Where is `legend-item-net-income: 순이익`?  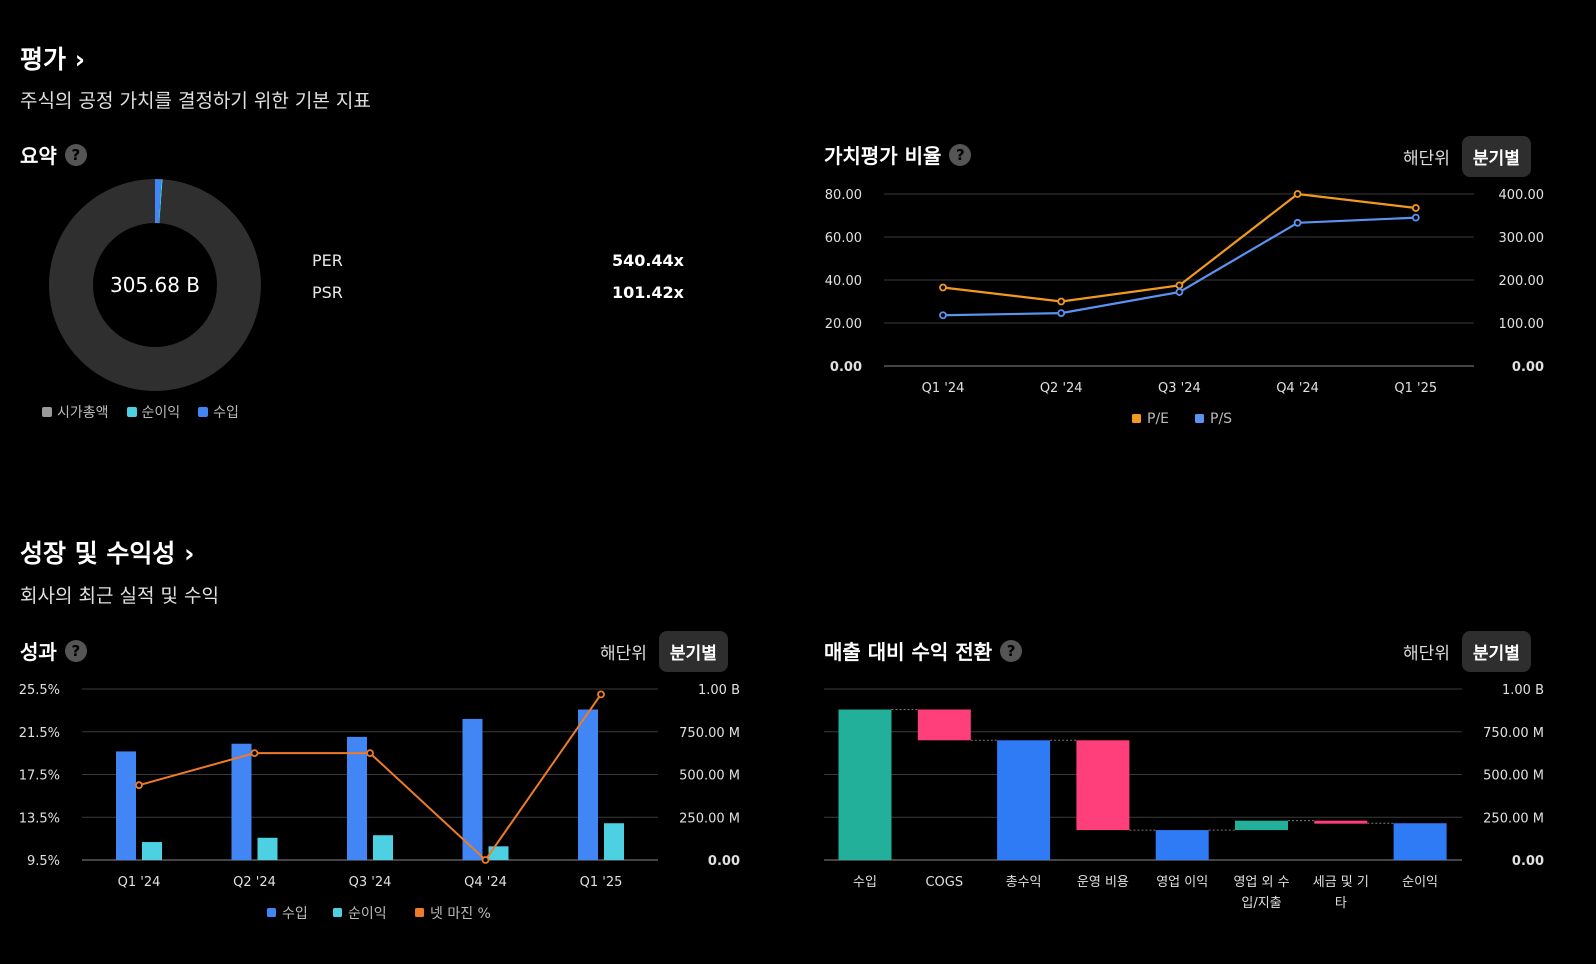
legend-item-net-income: 순이익 is located at coordinates (153, 412).